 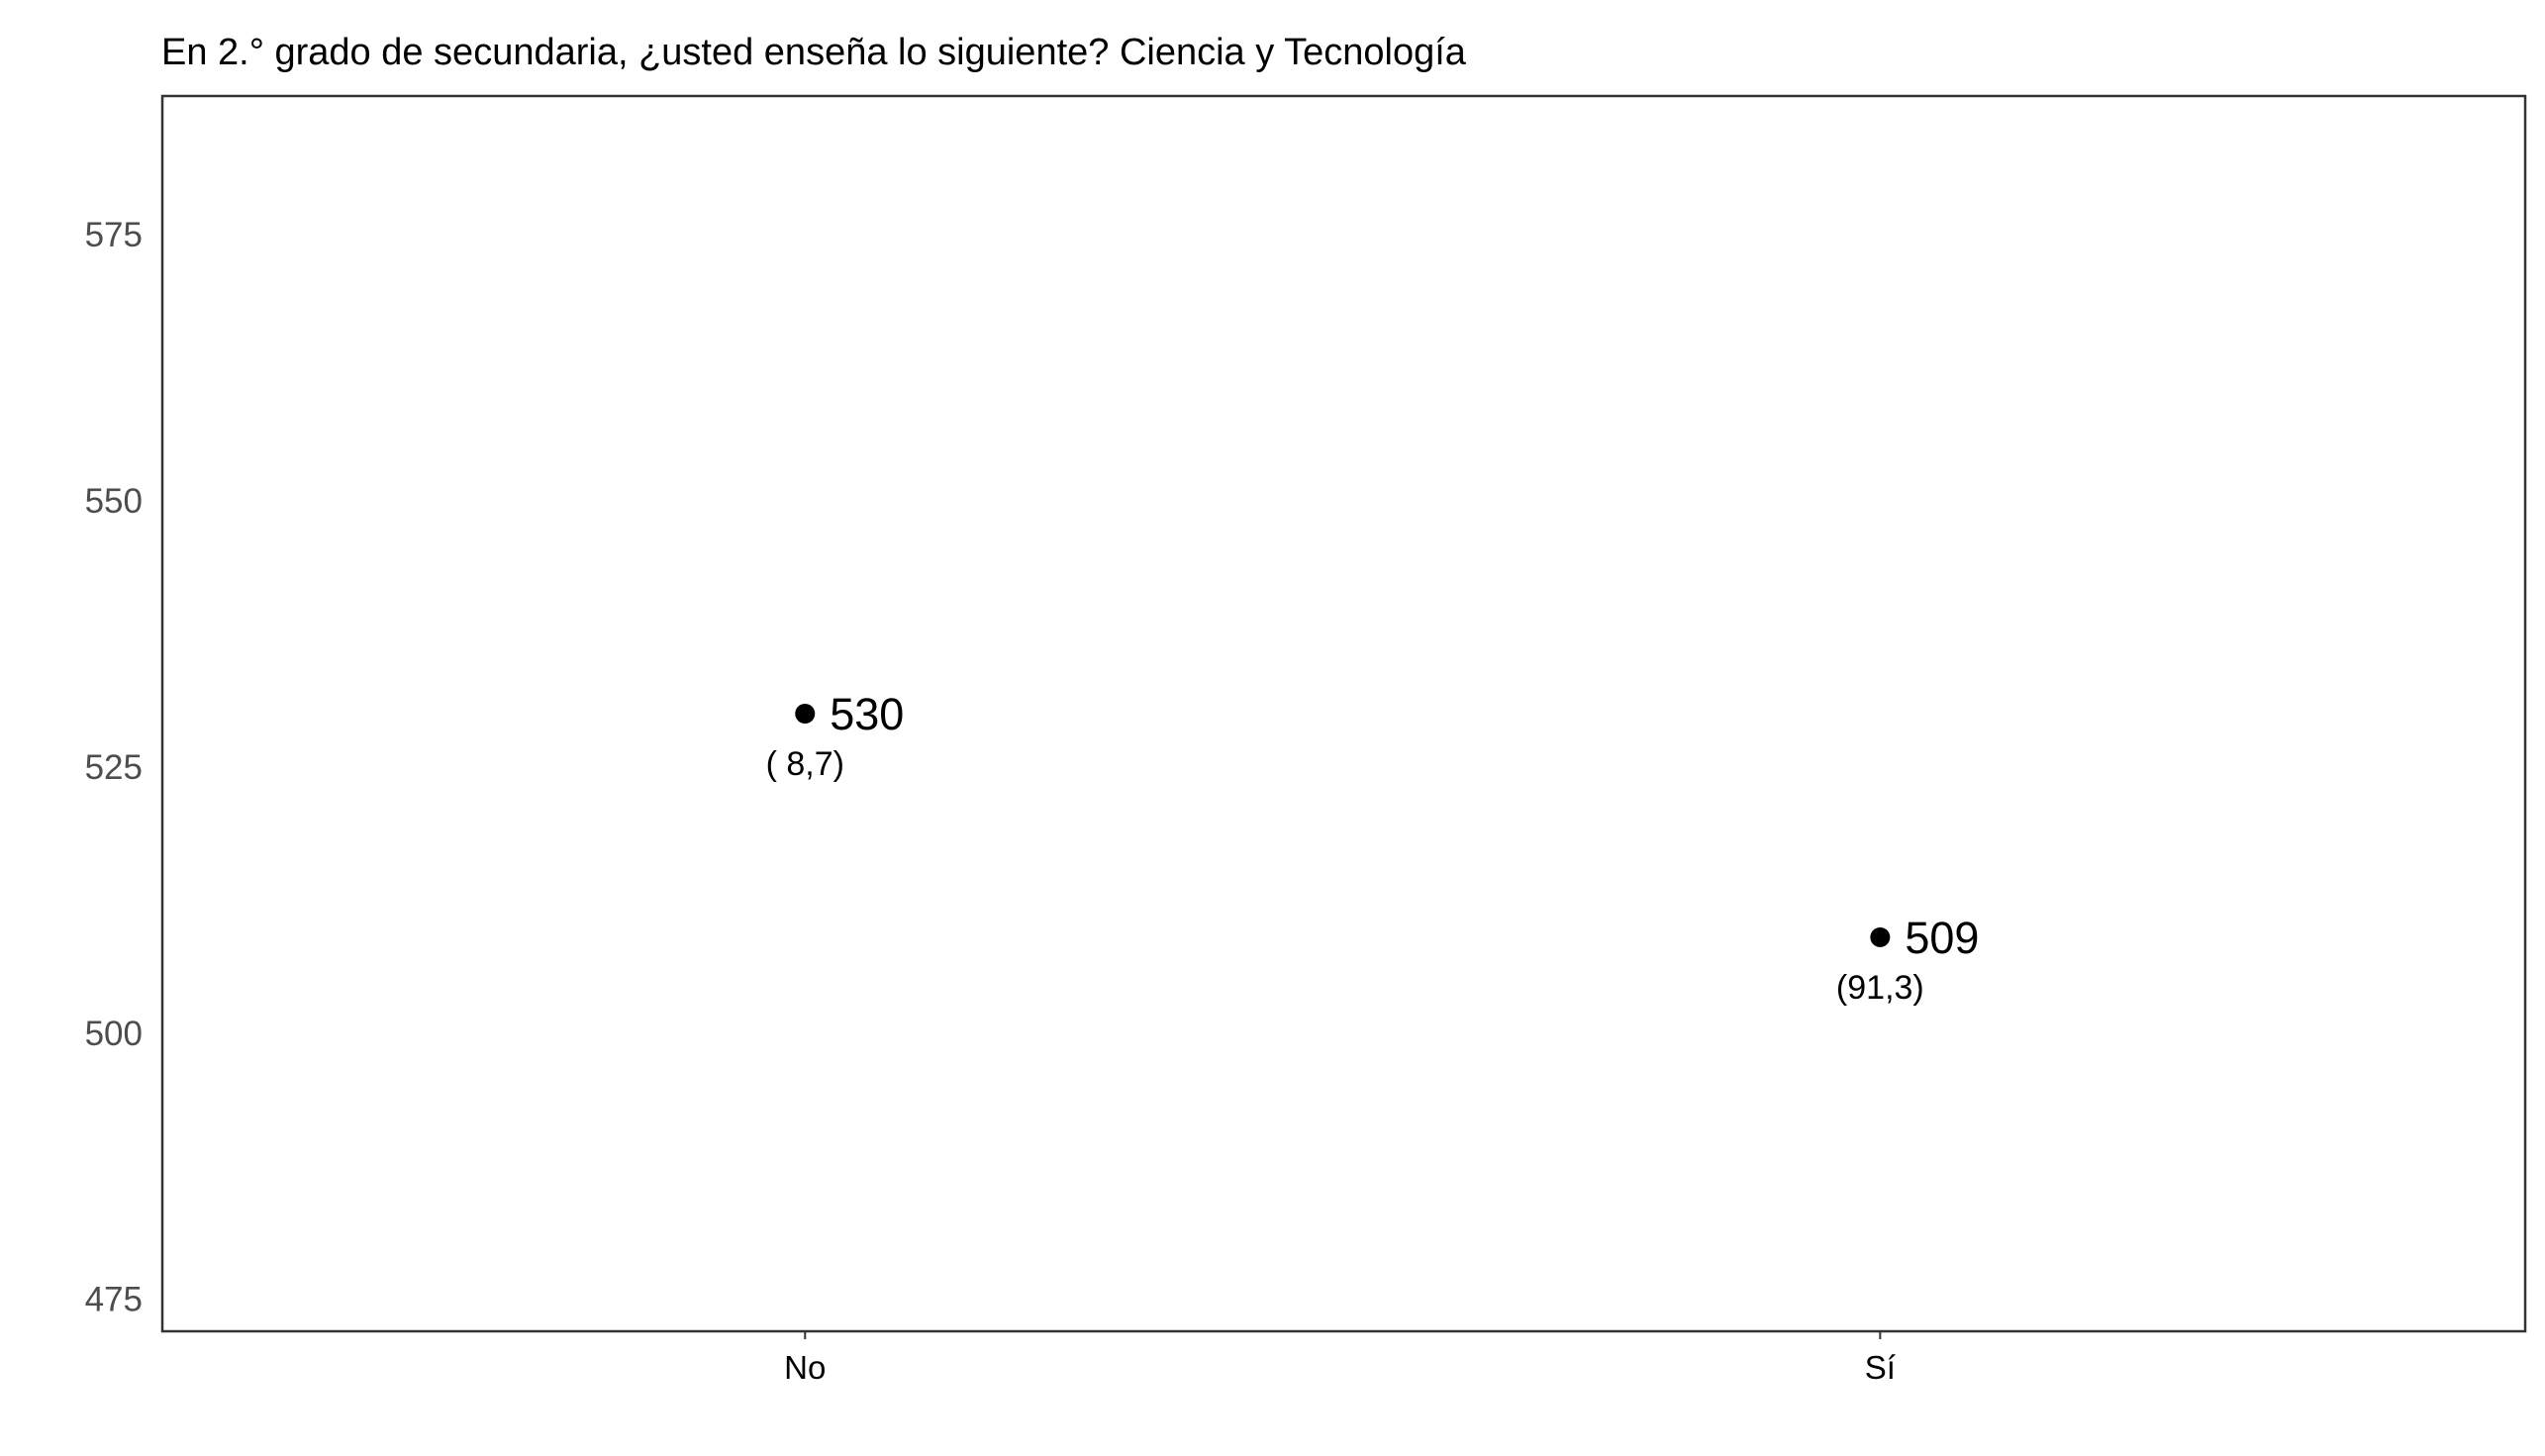 I want to click on y-axis: 475 500 525 550 575, so click(x=114, y=767).